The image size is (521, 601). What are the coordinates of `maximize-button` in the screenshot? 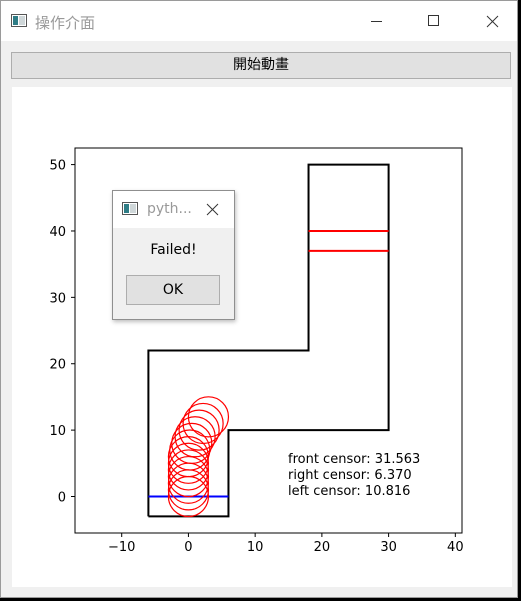 It's located at (434, 21).